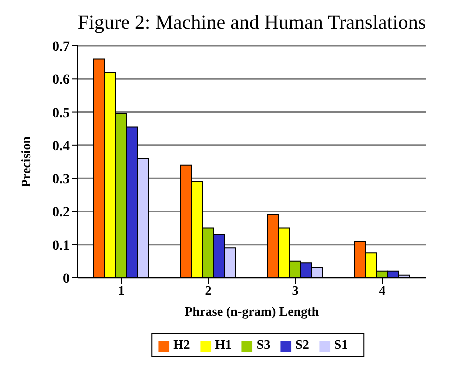 This screenshot has width=474, height=365. Describe the element at coordinates (303, 344) in the screenshot. I see `legend-label: S2` at that location.